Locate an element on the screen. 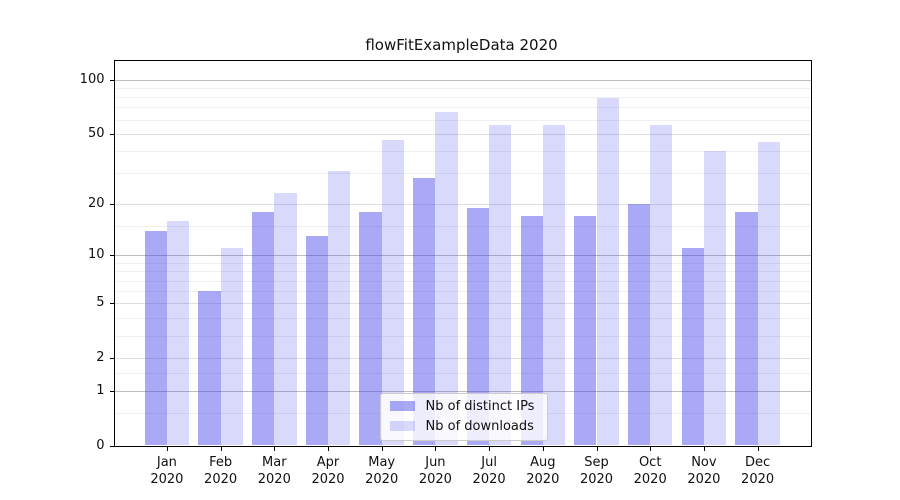 The image size is (900, 500). x-tick-label-line: Jul is located at coordinates (489, 462).